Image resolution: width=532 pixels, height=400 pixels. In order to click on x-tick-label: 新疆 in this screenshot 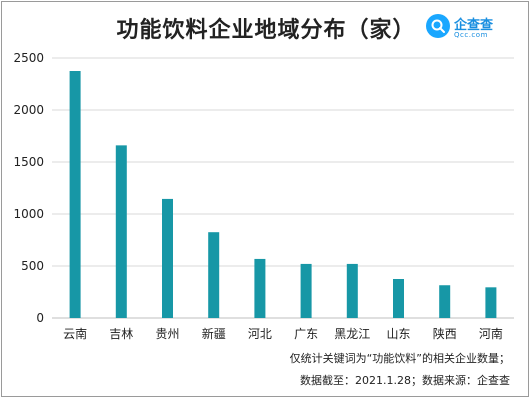, I will do `click(214, 333)`.